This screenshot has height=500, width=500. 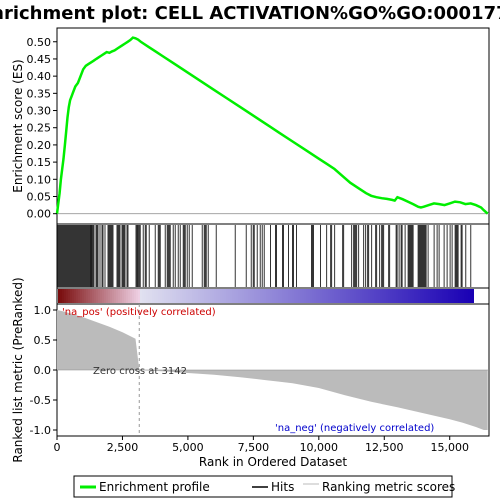 What do you see at coordinates (18, 369) in the screenshot?
I see `metric-y-axis-label: Ranked list metric (PreRanked)` at bounding box center [18, 369].